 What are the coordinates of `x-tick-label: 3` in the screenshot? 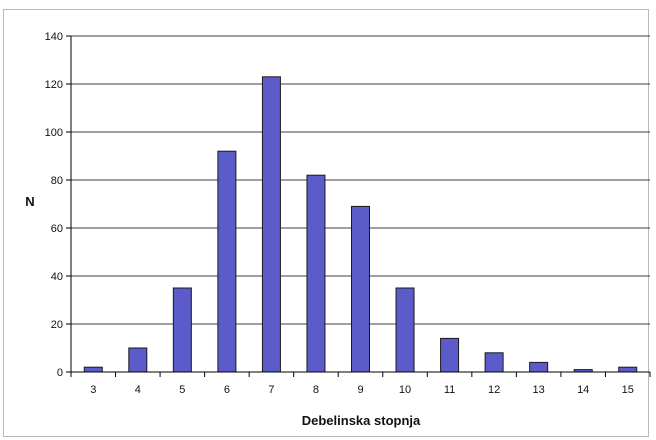 It's located at (93, 390).